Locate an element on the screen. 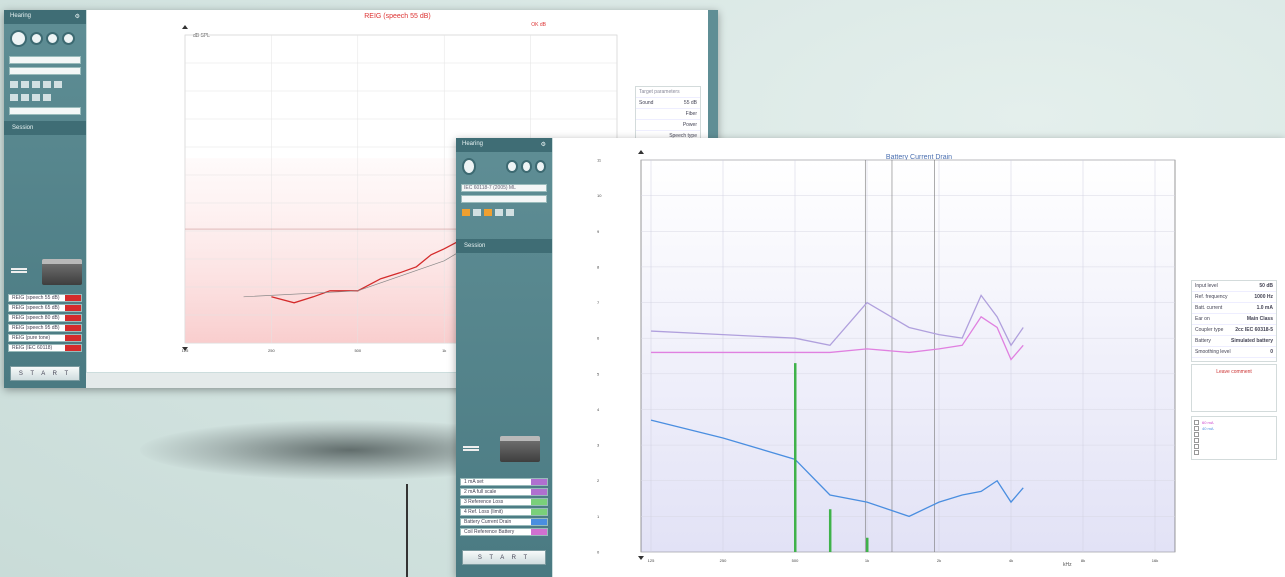 The width and height of the screenshot is (1285, 577). curve-item: REIG (speech 95 dB) is located at coordinates (45, 328).